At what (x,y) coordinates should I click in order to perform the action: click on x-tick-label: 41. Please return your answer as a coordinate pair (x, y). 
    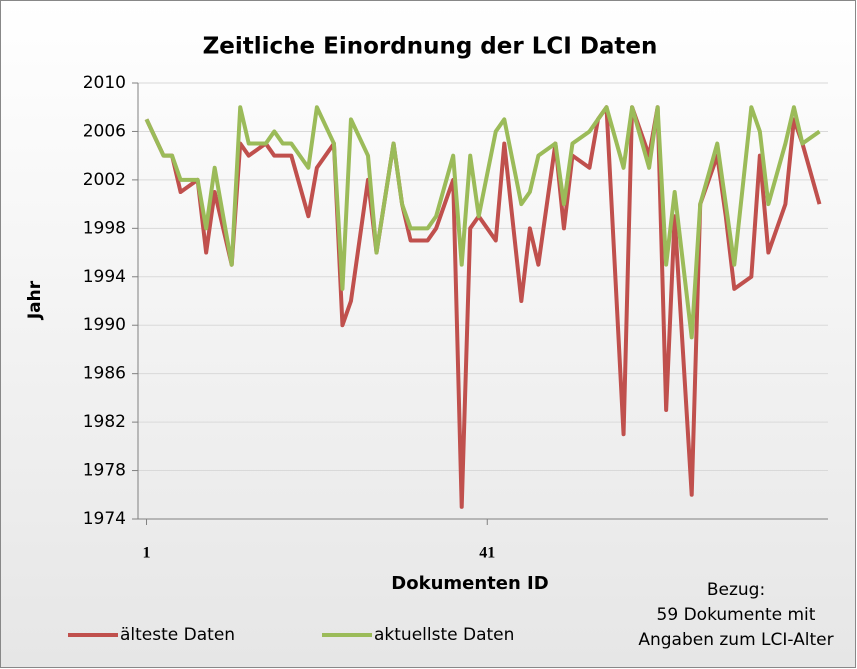
    Looking at the image, I should click on (487, 553).